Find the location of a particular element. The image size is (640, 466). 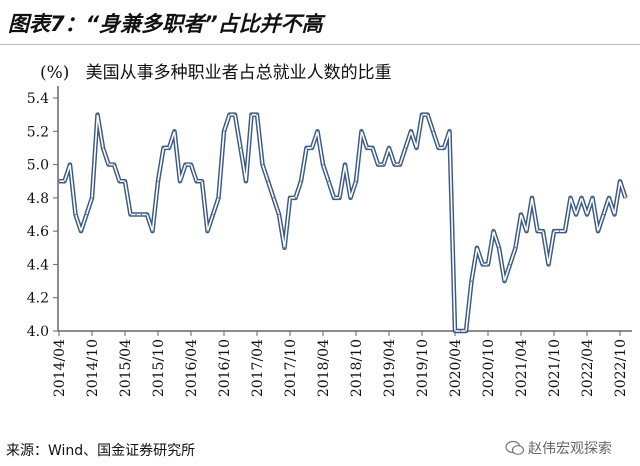

x-tick-label: 2015/04 is located at coordinates (126, 368).